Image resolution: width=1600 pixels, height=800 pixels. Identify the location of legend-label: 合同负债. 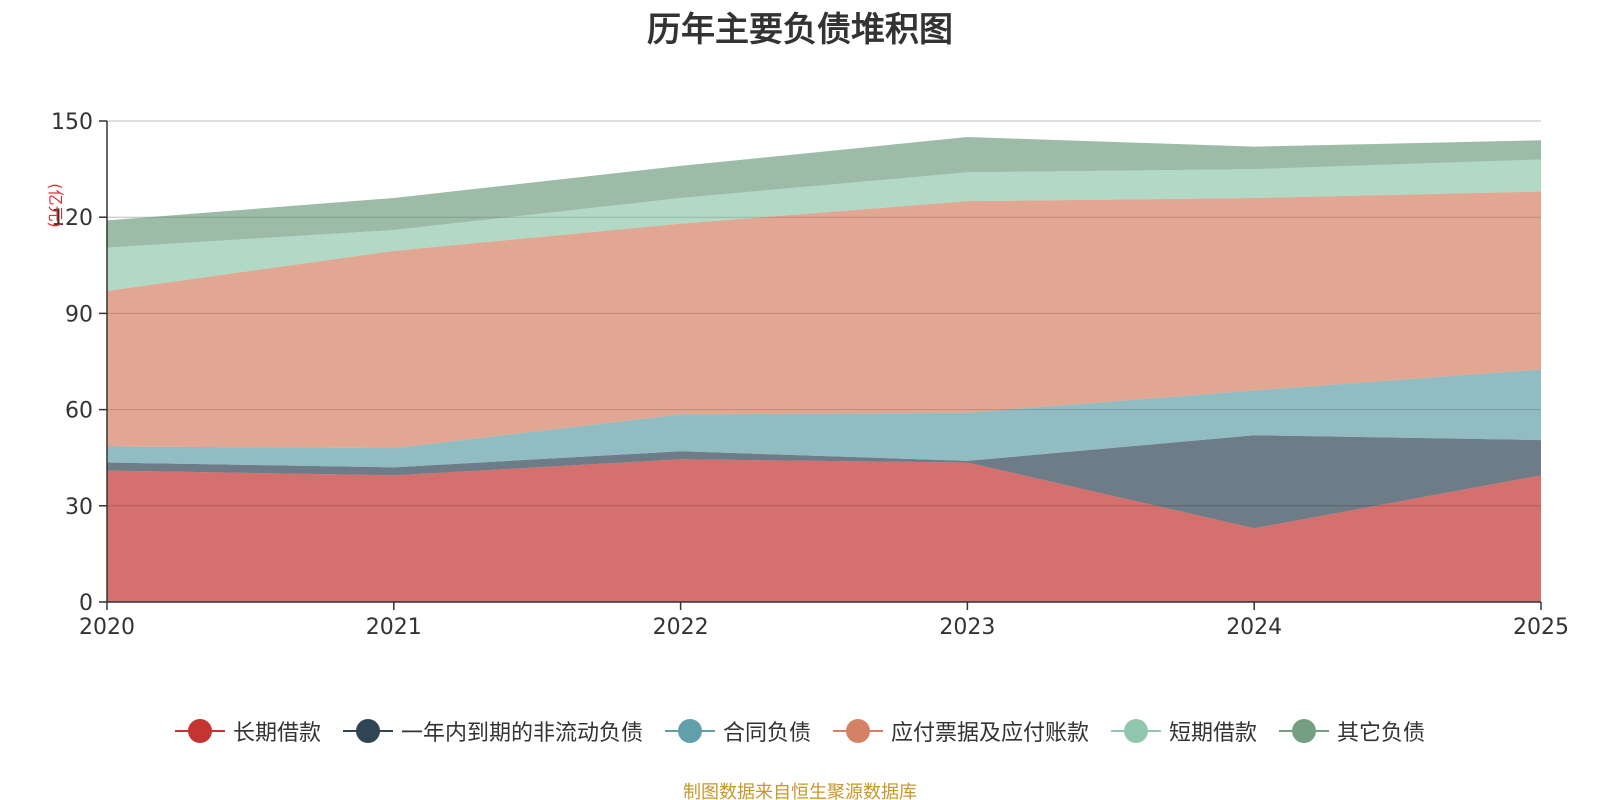
(766, 733).